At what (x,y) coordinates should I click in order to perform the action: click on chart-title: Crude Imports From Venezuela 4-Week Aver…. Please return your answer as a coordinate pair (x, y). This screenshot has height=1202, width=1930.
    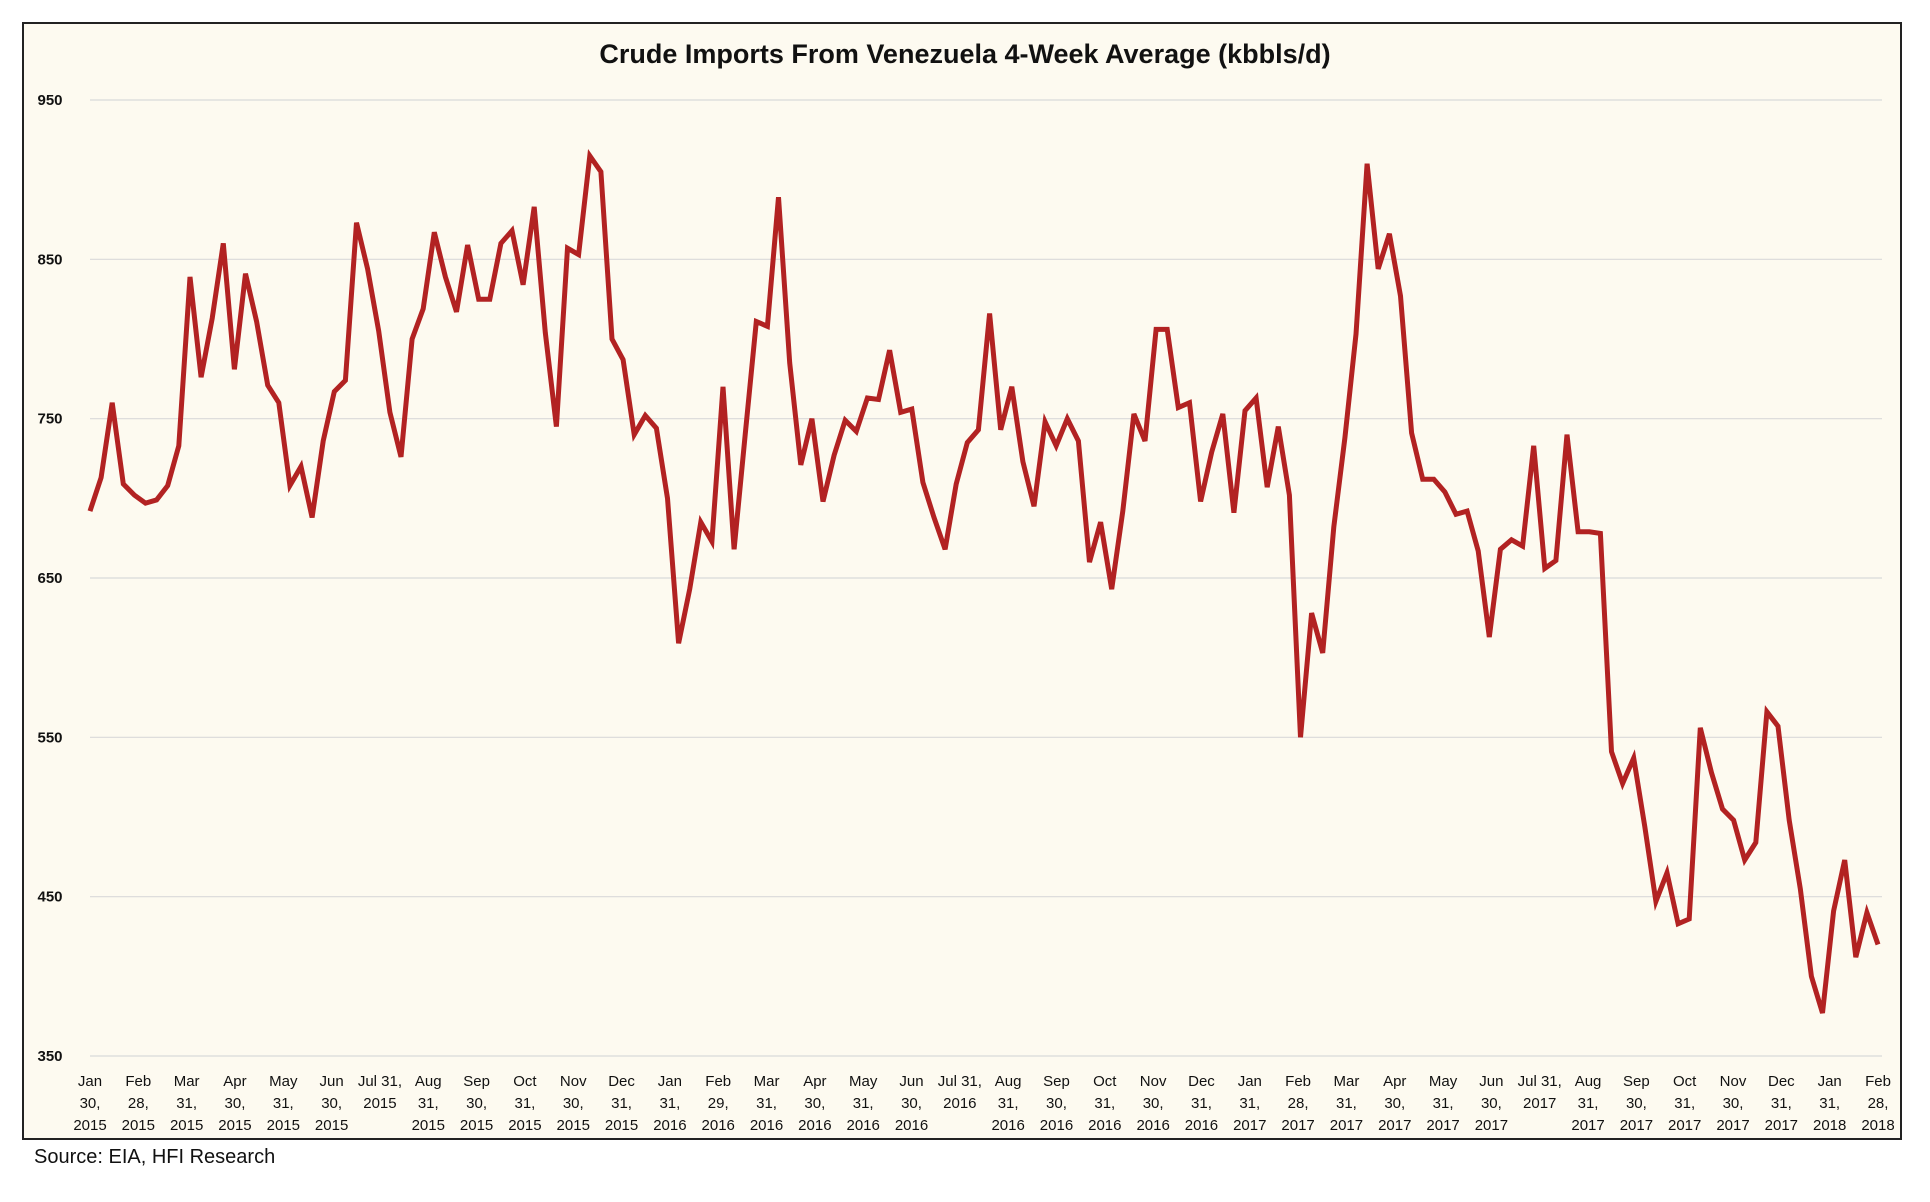
    Looking at the image, I should click on (964, 54).